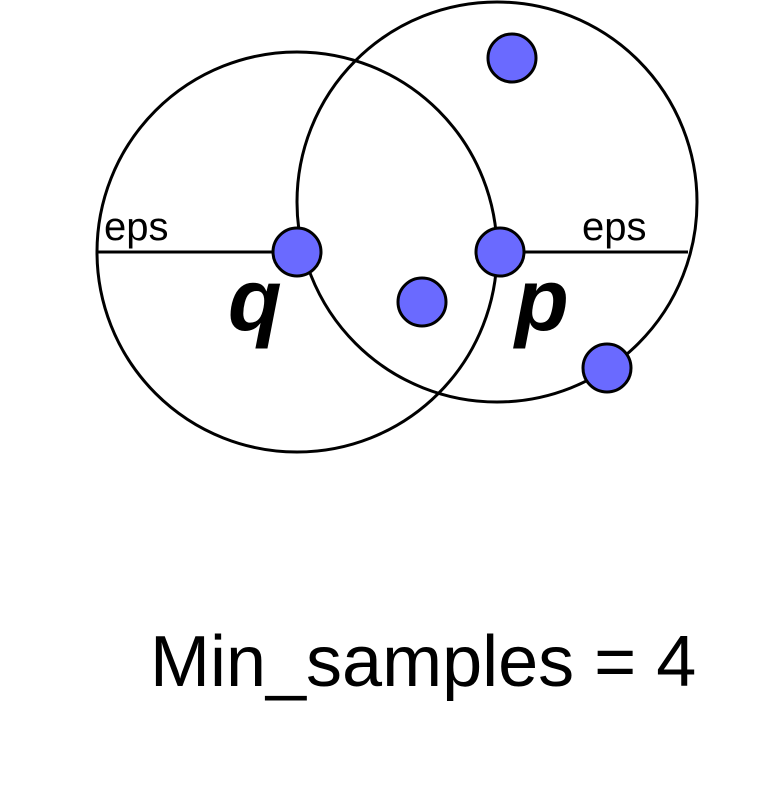 This screenshot has width=780, height=785. Describe the element at coordinates (422, 302) in the screenshot. I see `point-middle` at that location.